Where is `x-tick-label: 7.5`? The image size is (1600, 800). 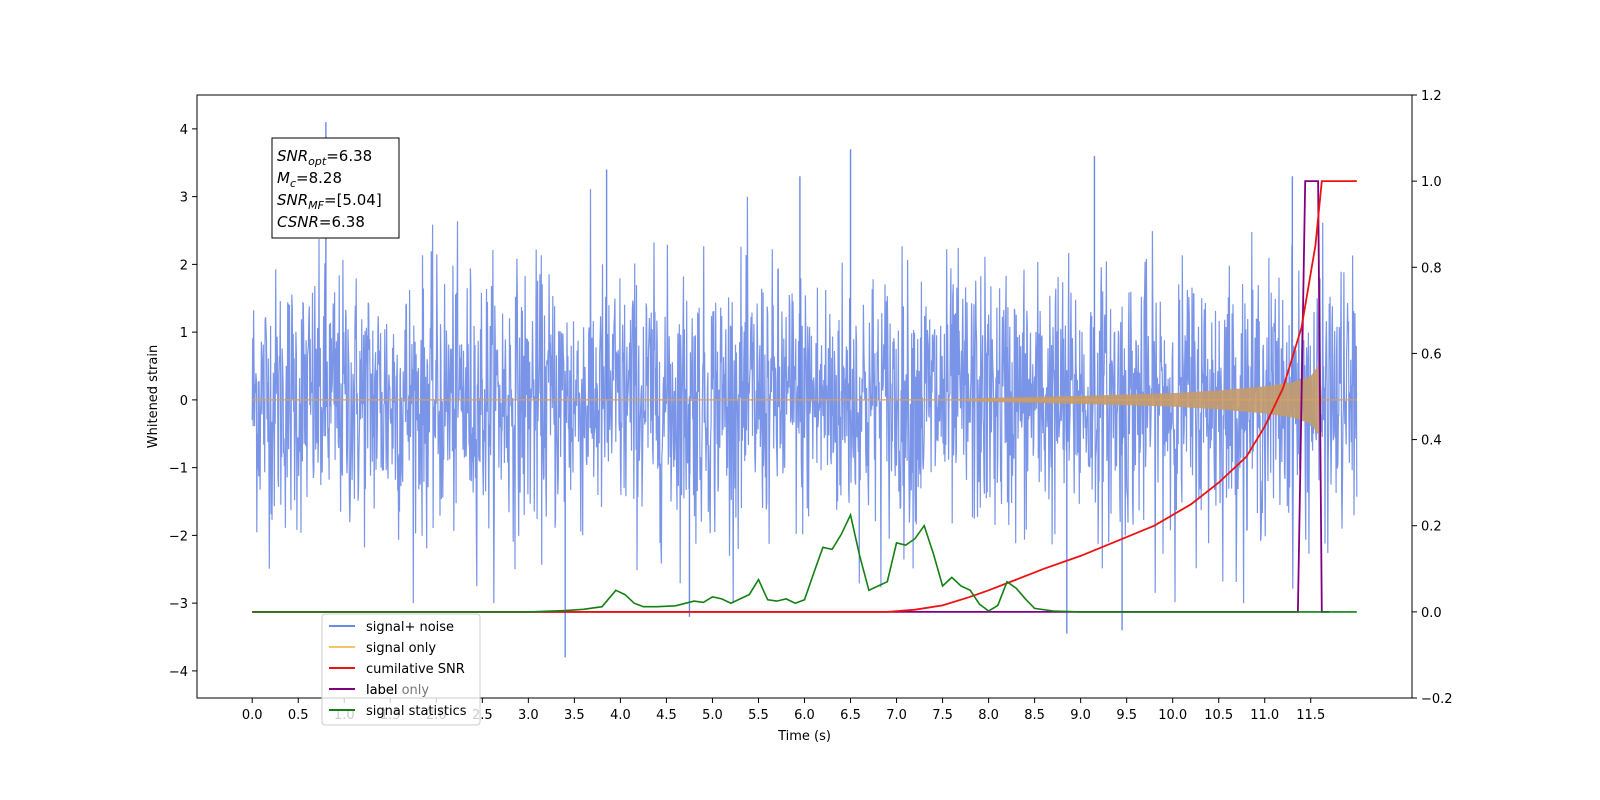 x-tick-label: 7.5 is located at coordinates (942, 715).